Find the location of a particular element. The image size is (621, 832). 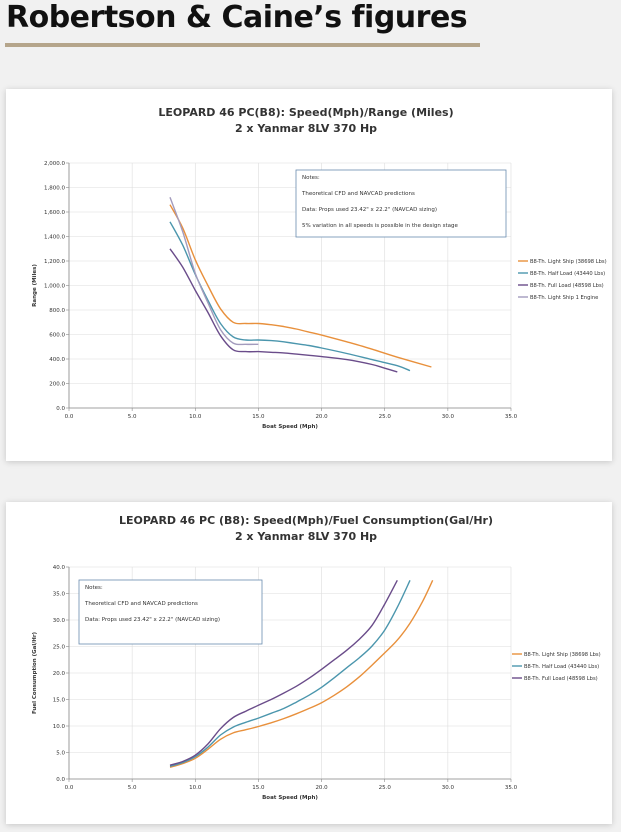

y-tick-label: 2,000.0 is located at coordinates (54, 164).